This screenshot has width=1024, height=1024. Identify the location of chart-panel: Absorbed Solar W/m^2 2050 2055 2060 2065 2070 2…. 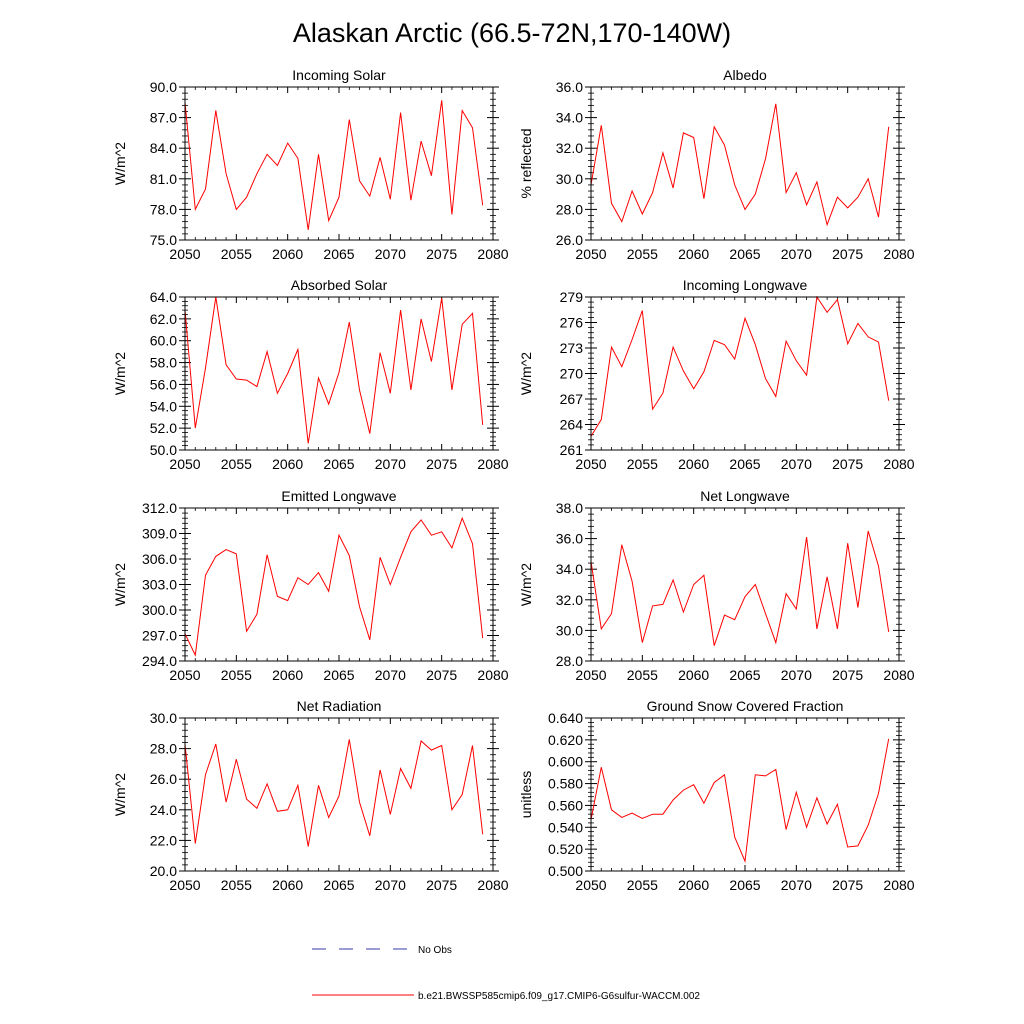
(310, 374).